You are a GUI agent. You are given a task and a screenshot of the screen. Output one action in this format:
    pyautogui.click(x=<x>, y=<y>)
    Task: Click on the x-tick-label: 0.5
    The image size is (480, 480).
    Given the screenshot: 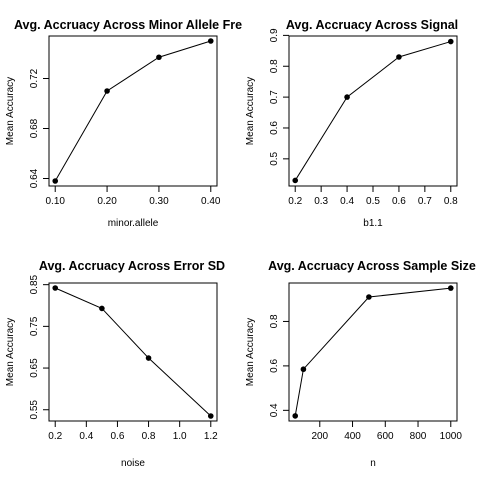 What is the action you would take?
    pyautogui.click(x=373, y=201)
    